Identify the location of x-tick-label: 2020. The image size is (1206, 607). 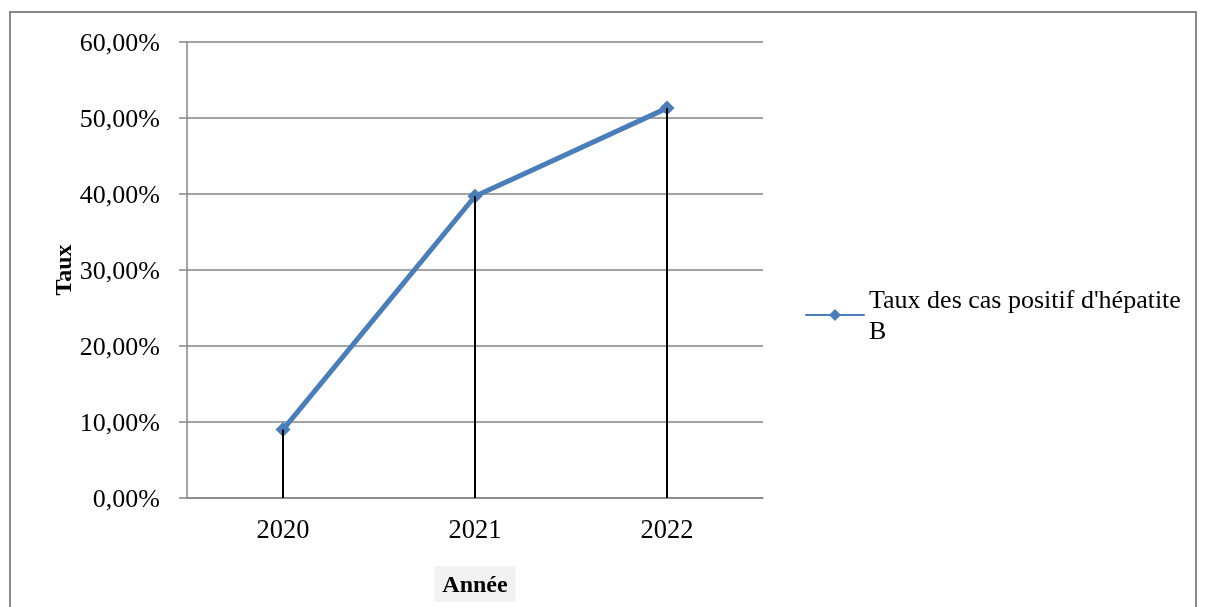
(283, 528).